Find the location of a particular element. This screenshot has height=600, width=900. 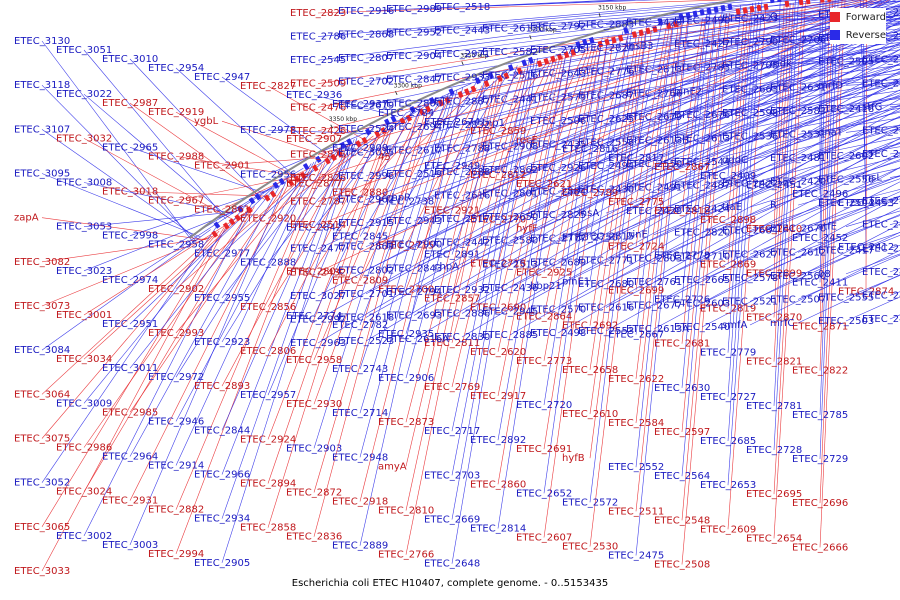

feature-label: ETEC_2883 is located at coordinates (606, 25).